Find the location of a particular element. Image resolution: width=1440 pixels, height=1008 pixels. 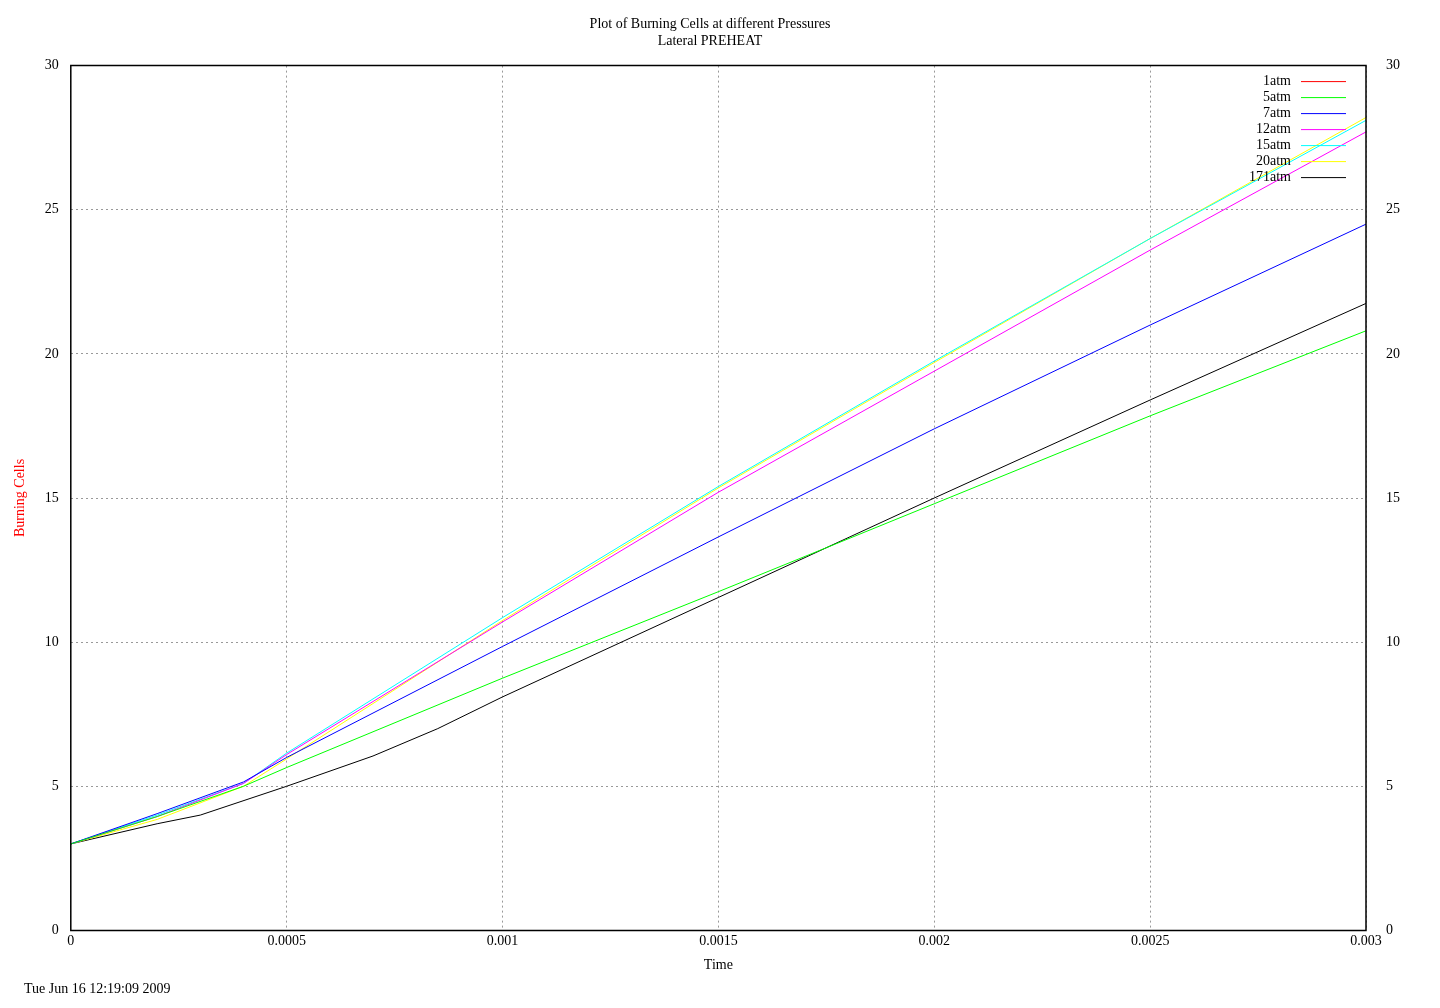

text: Tue Jun 16 12:19:09 2009 is located at coordinates (97, 988).